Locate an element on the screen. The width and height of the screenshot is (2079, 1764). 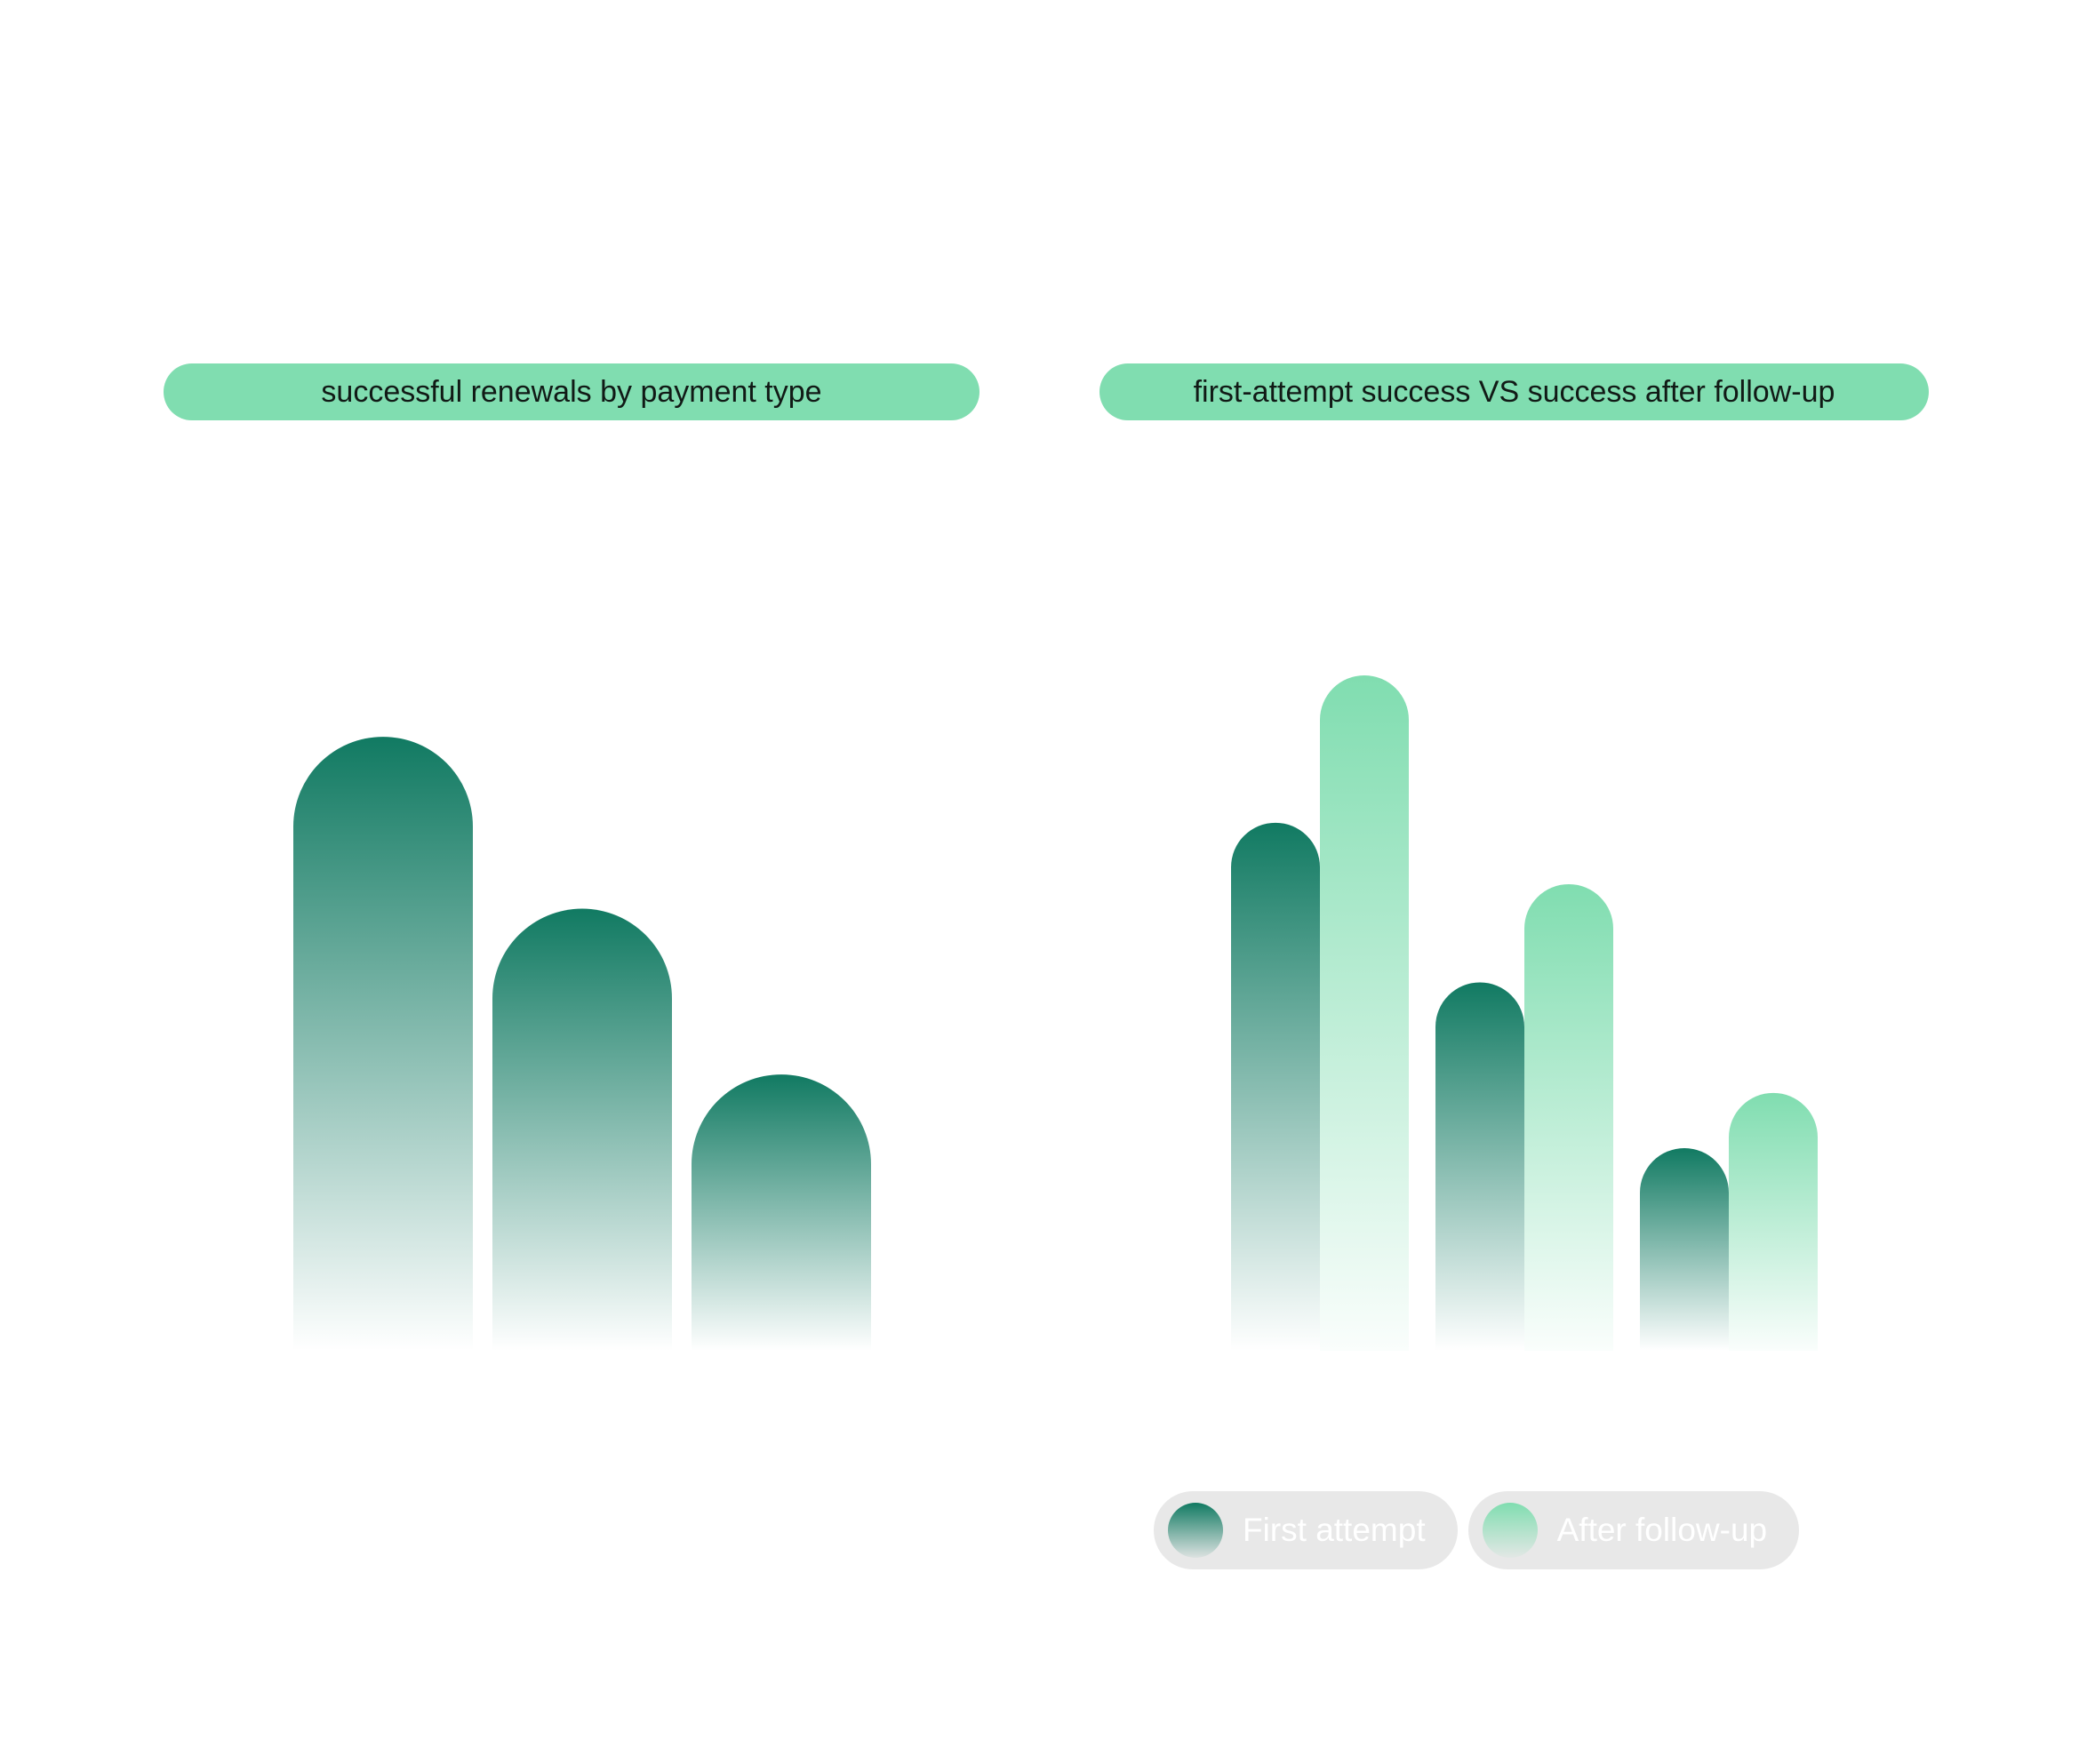
legend-item-after-follow-up: After follow-up is located at coordinates (1634, 1530).